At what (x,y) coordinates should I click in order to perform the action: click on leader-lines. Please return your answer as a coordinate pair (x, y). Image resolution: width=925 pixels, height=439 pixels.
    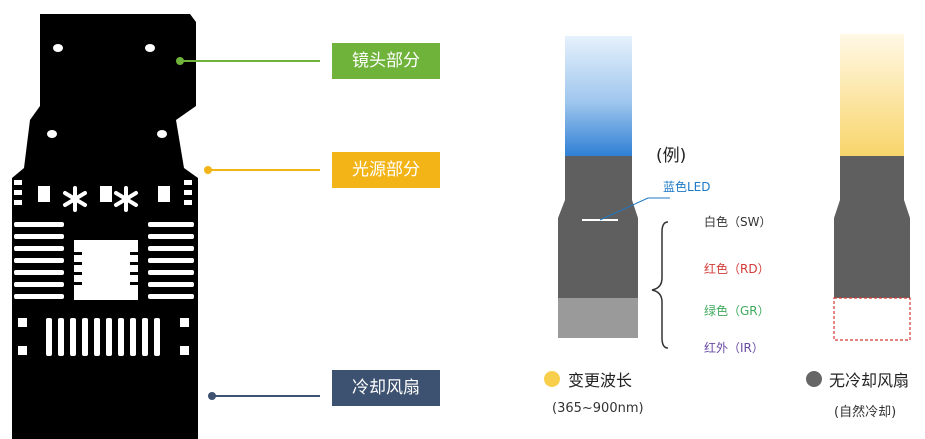
    Looking at the image, I should click on (248, 228).